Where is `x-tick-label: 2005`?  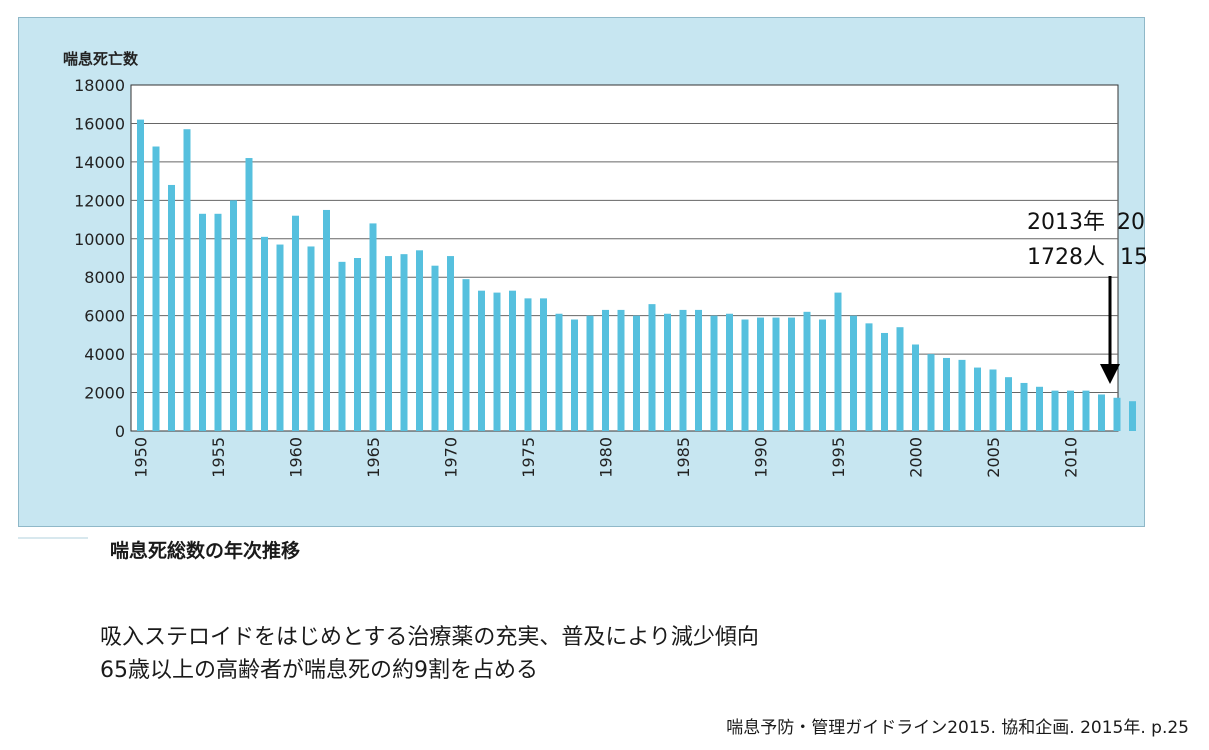 x-tick-label: 2005 is located at coordinates (993, 457).